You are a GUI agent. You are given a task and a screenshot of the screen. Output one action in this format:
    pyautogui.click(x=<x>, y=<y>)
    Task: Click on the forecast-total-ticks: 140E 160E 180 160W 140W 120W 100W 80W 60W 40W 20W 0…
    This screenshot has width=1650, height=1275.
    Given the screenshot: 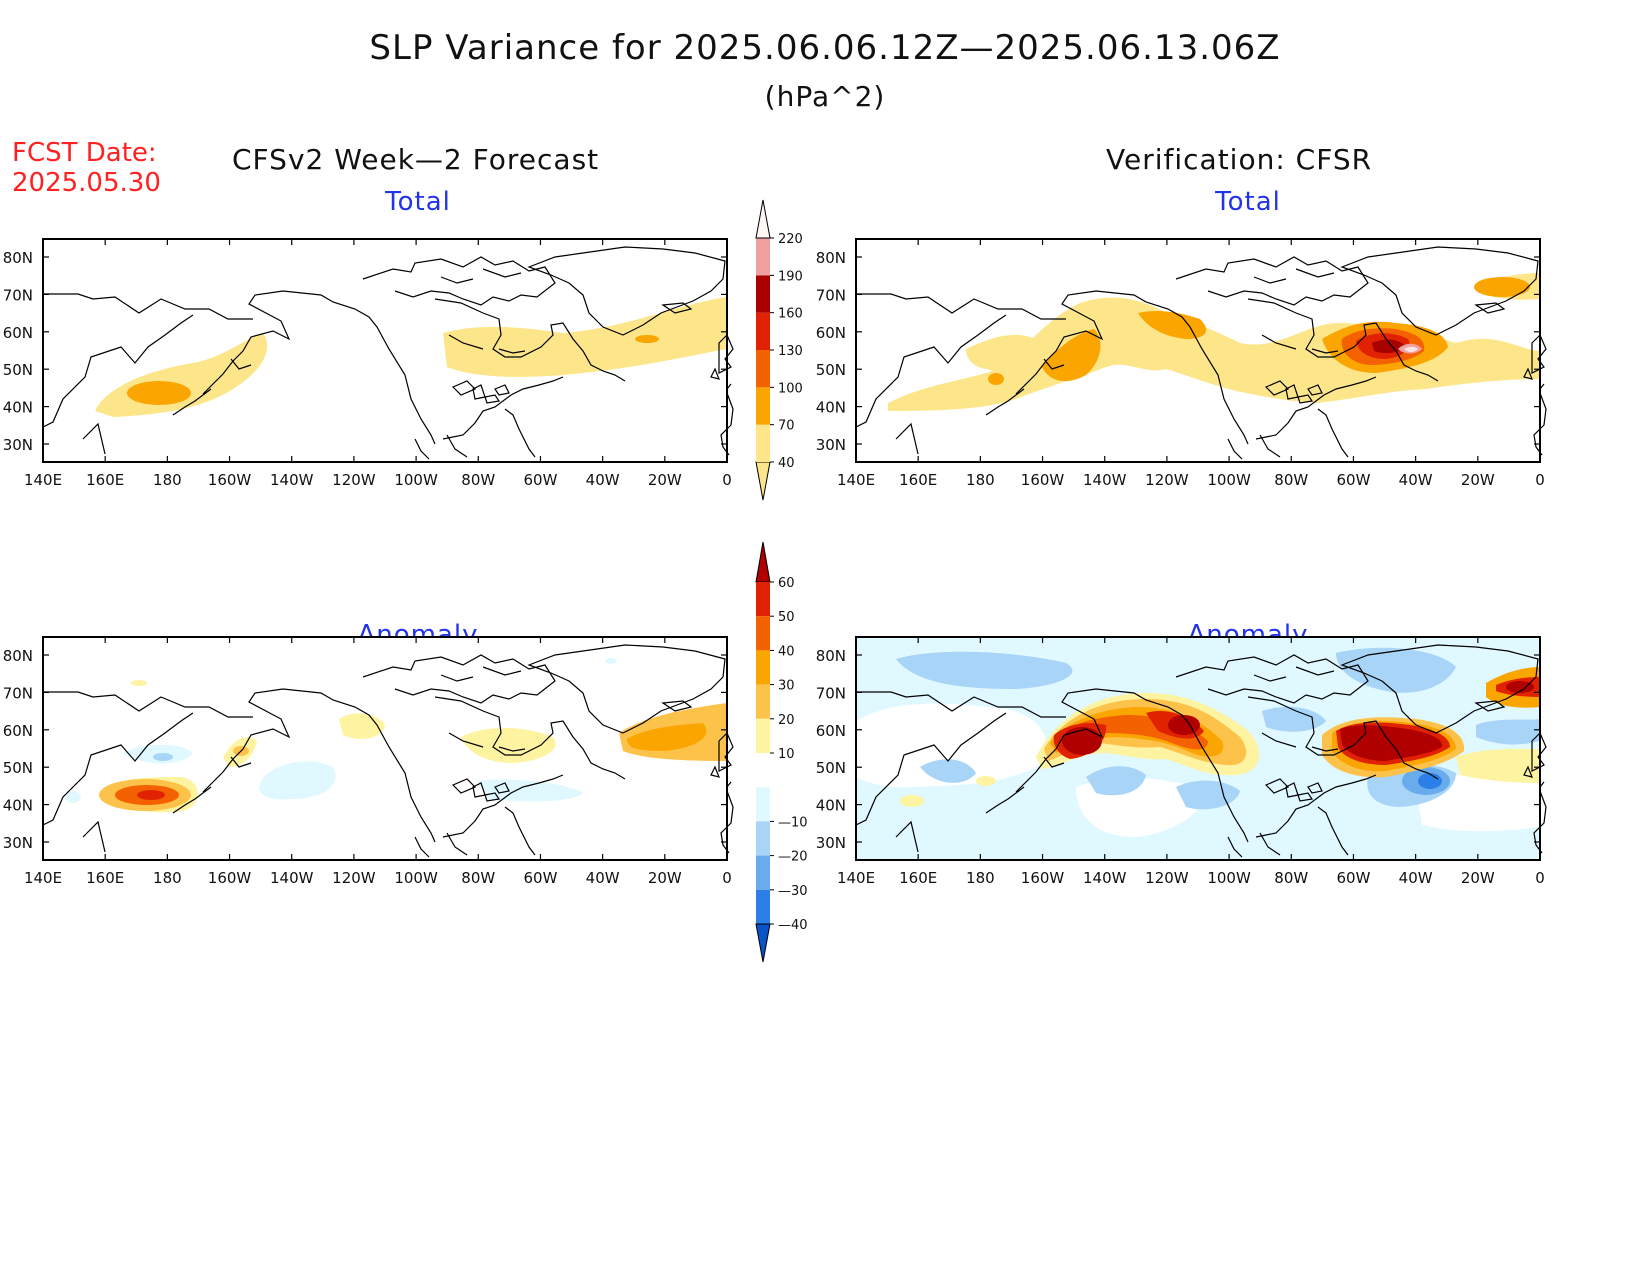 What is the action you would take?
    pyautogui.click(x=367, y=364)
    